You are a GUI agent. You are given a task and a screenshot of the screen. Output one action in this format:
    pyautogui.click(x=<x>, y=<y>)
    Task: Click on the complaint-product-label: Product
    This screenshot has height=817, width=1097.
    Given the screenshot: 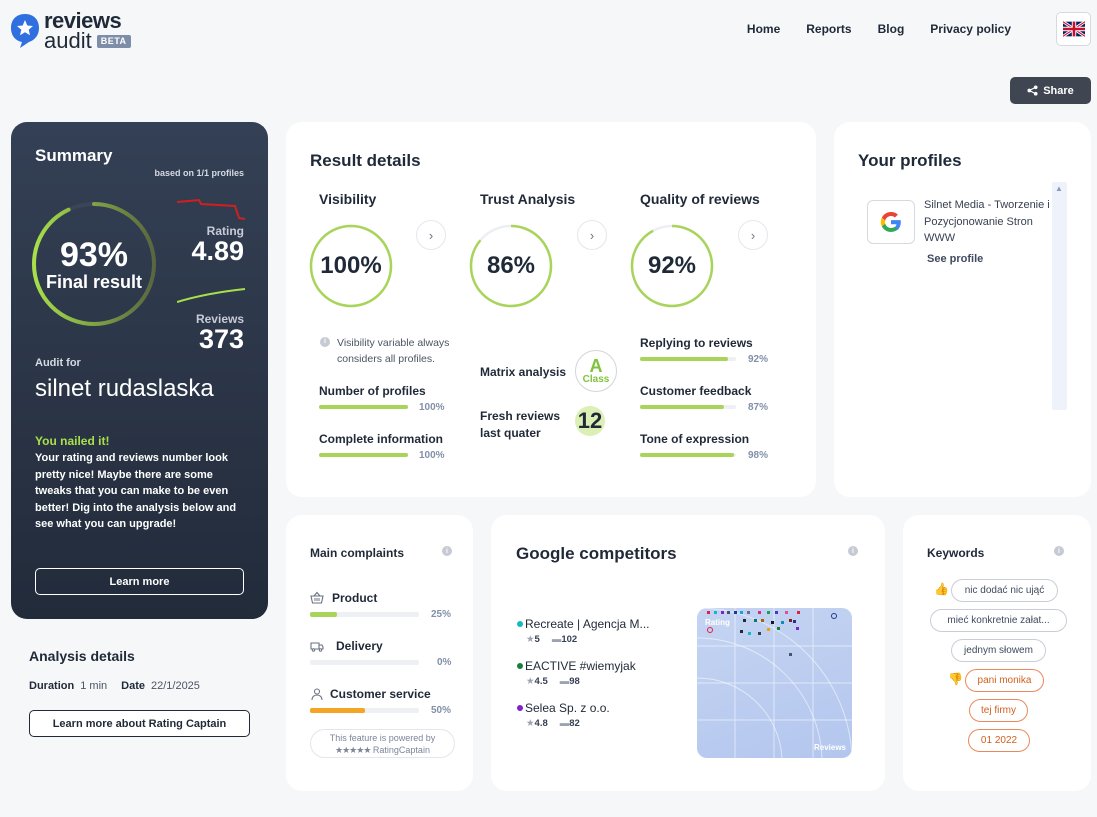 What is the action you would take?
    pyautogui.click(x=355, y=598)
    